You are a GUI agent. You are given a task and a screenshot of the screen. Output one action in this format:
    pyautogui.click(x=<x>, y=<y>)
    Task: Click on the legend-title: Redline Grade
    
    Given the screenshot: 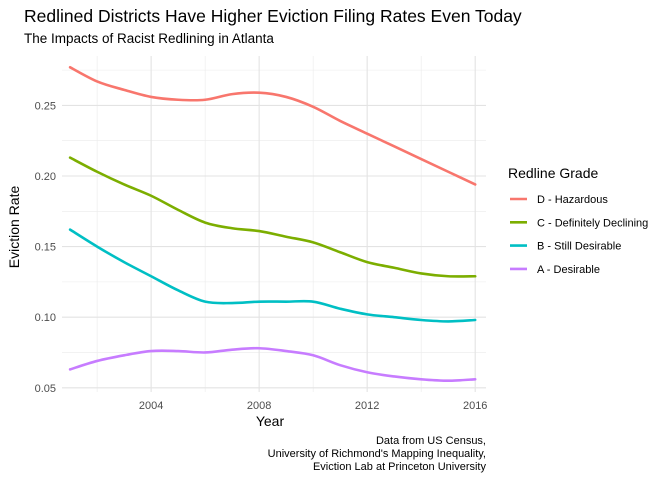 What is the action you would take?
    pyautogui.click(x=553, y=173)
    